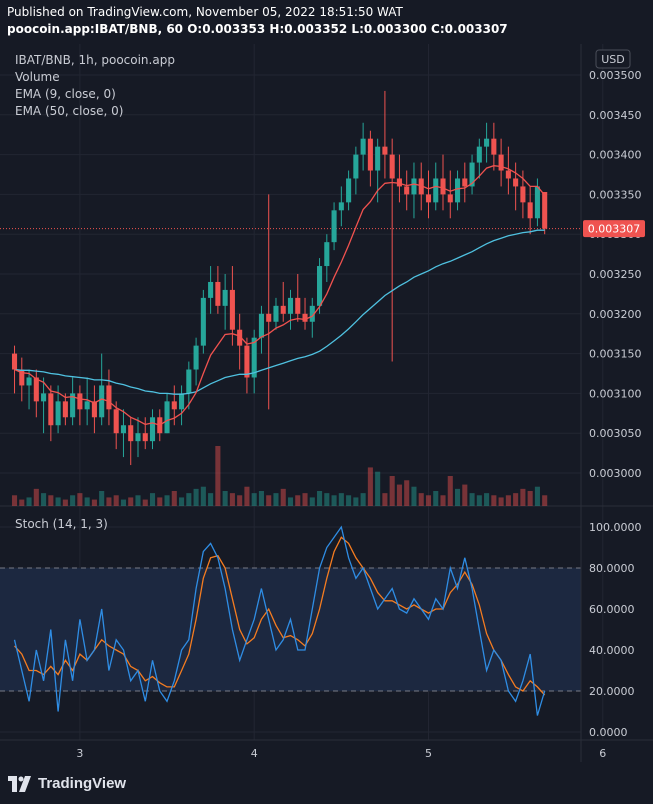  I want to click on time-tick-label: 3, so click(79, 753).